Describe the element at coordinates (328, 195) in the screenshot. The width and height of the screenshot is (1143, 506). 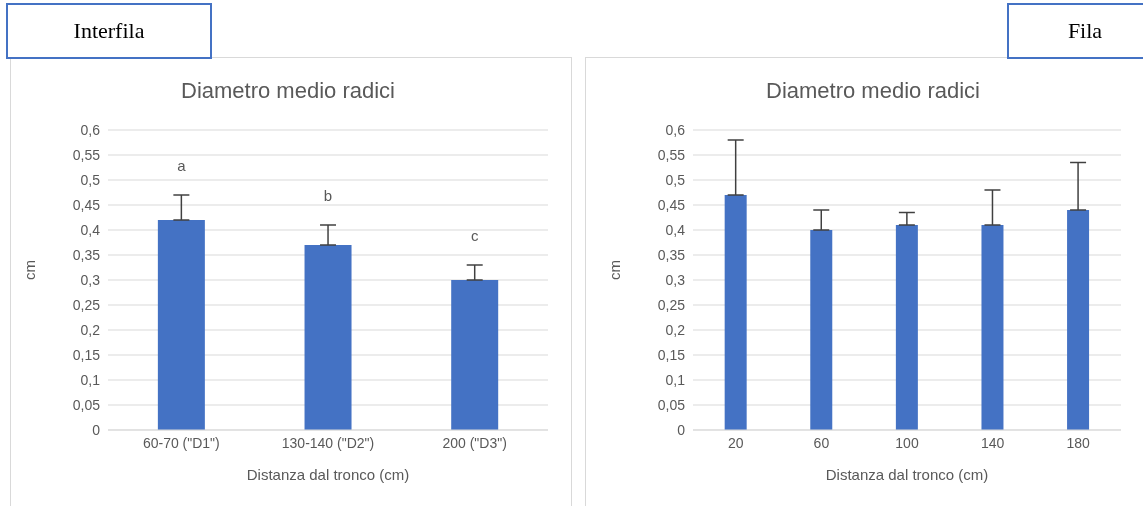
I see `annotation: b` at that location.